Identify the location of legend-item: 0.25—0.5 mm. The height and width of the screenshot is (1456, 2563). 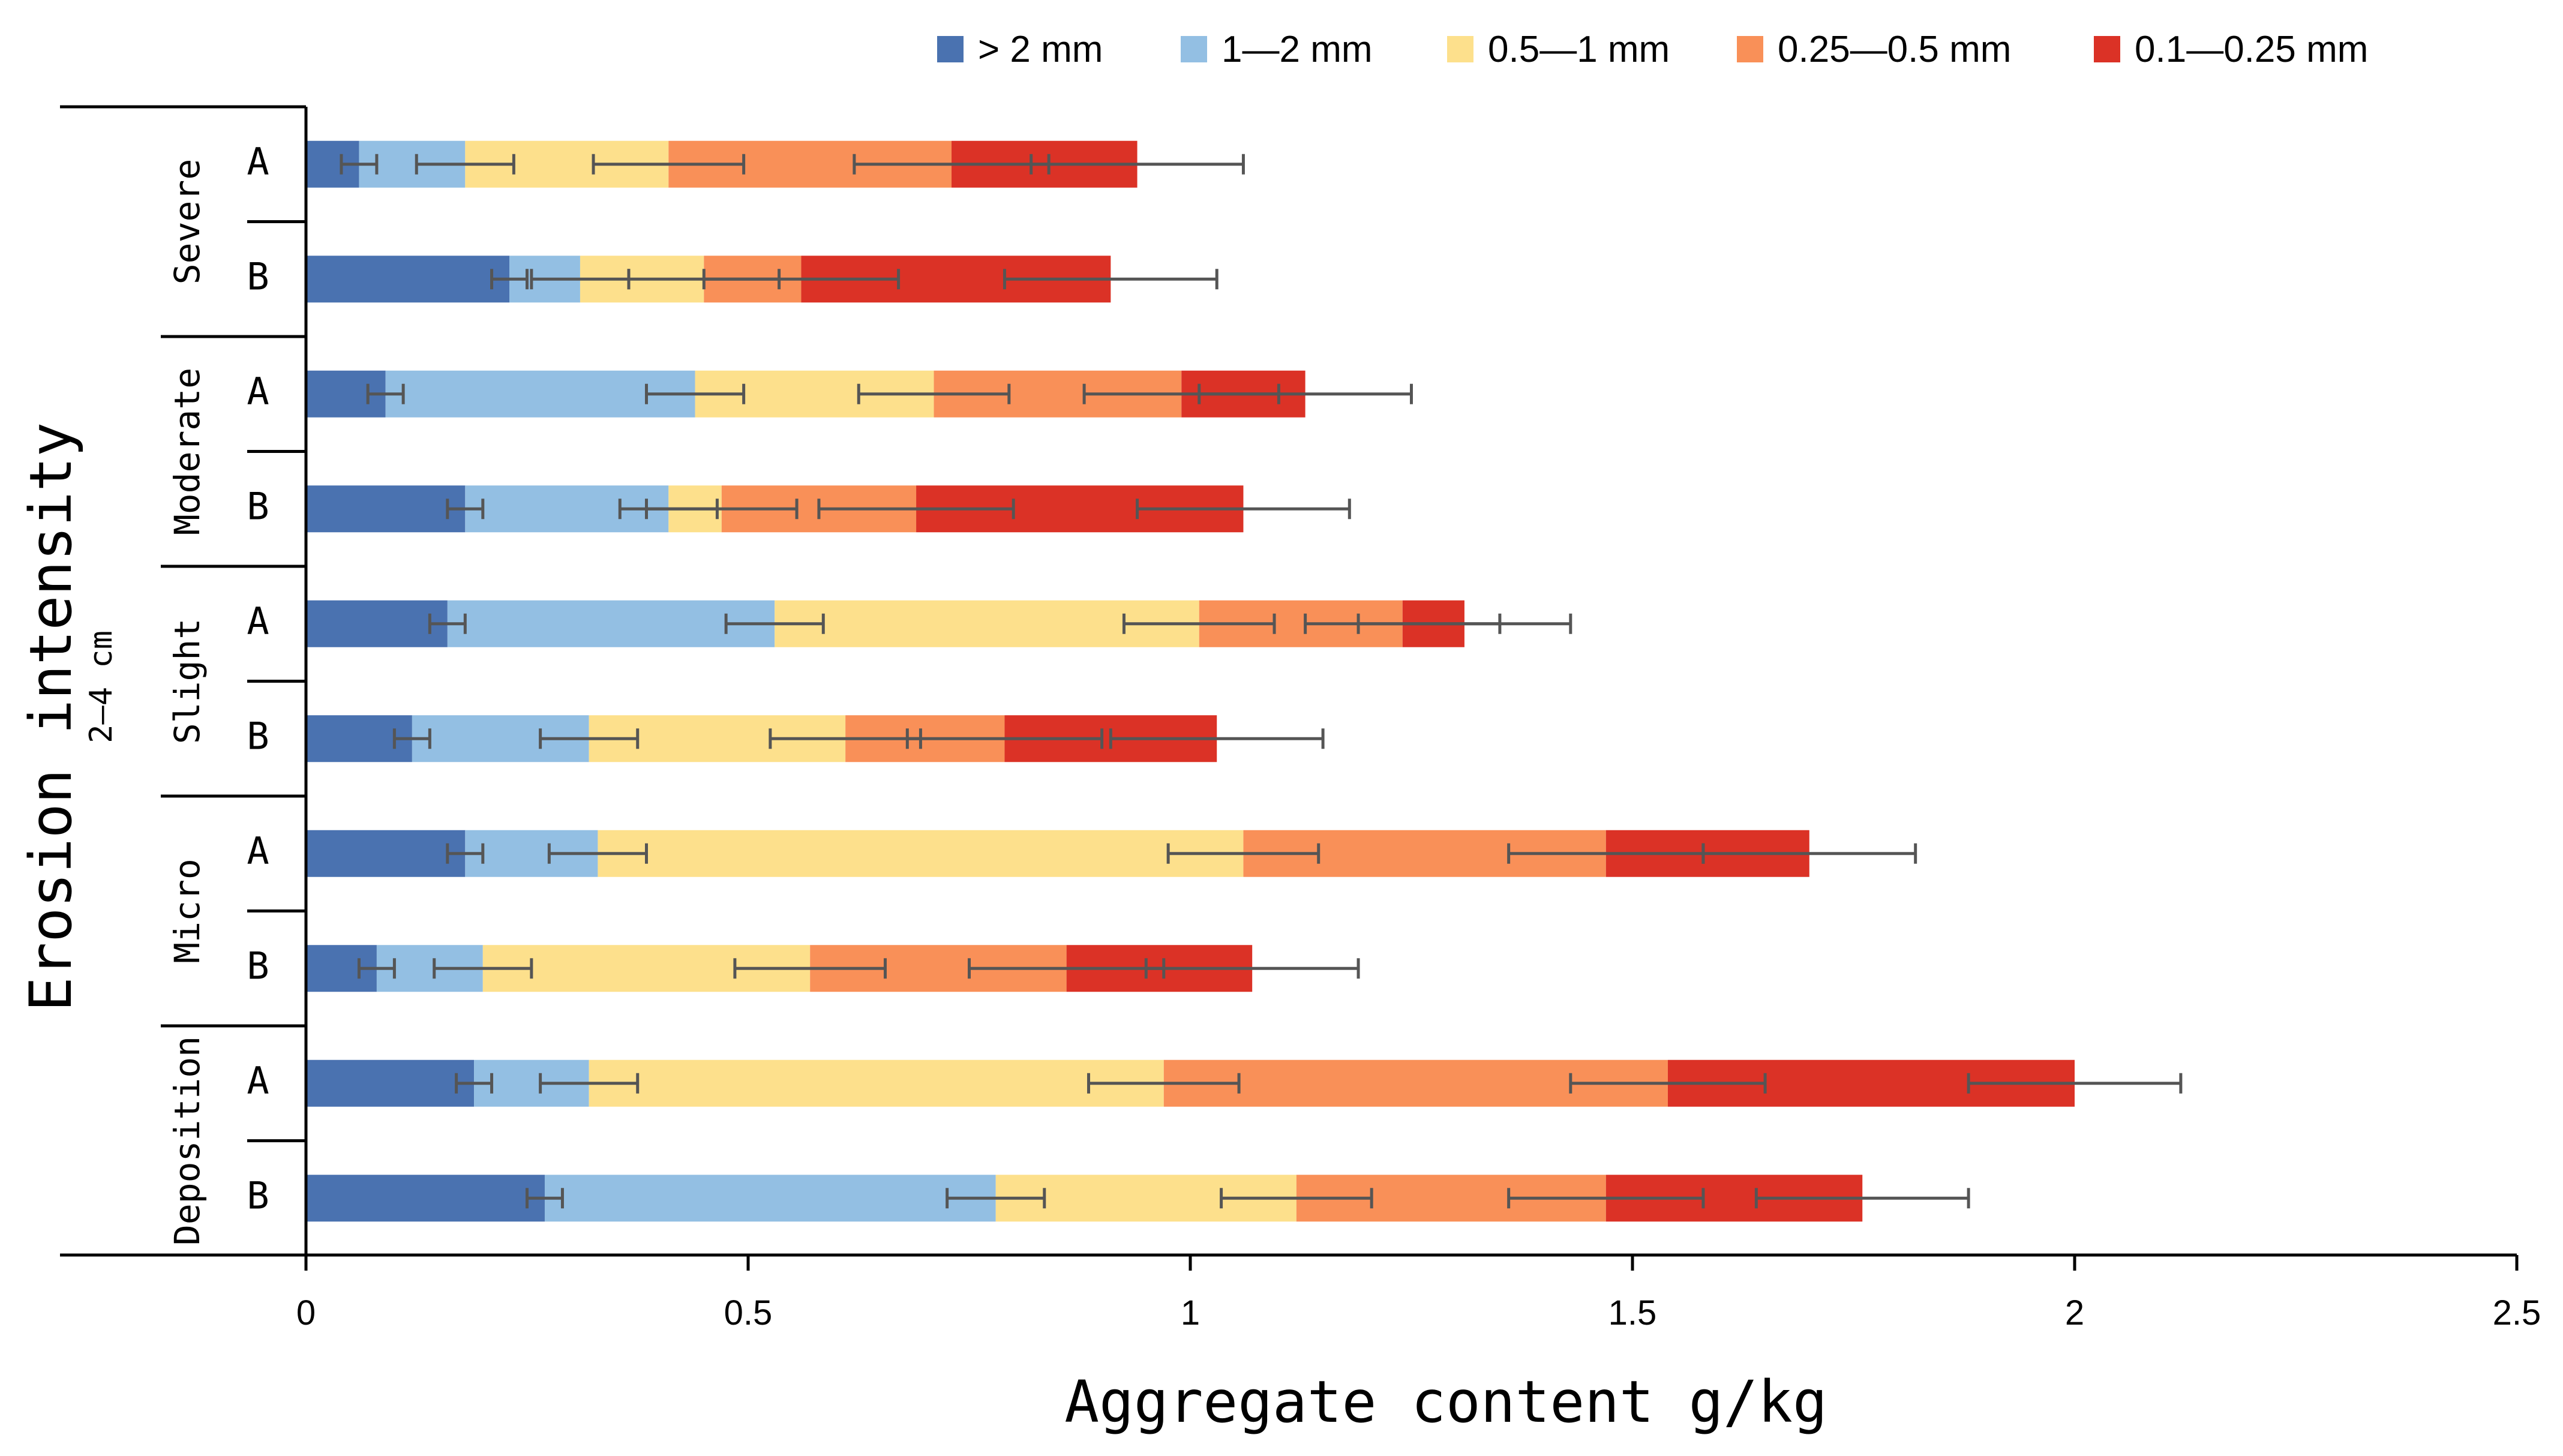
(1874, 50).